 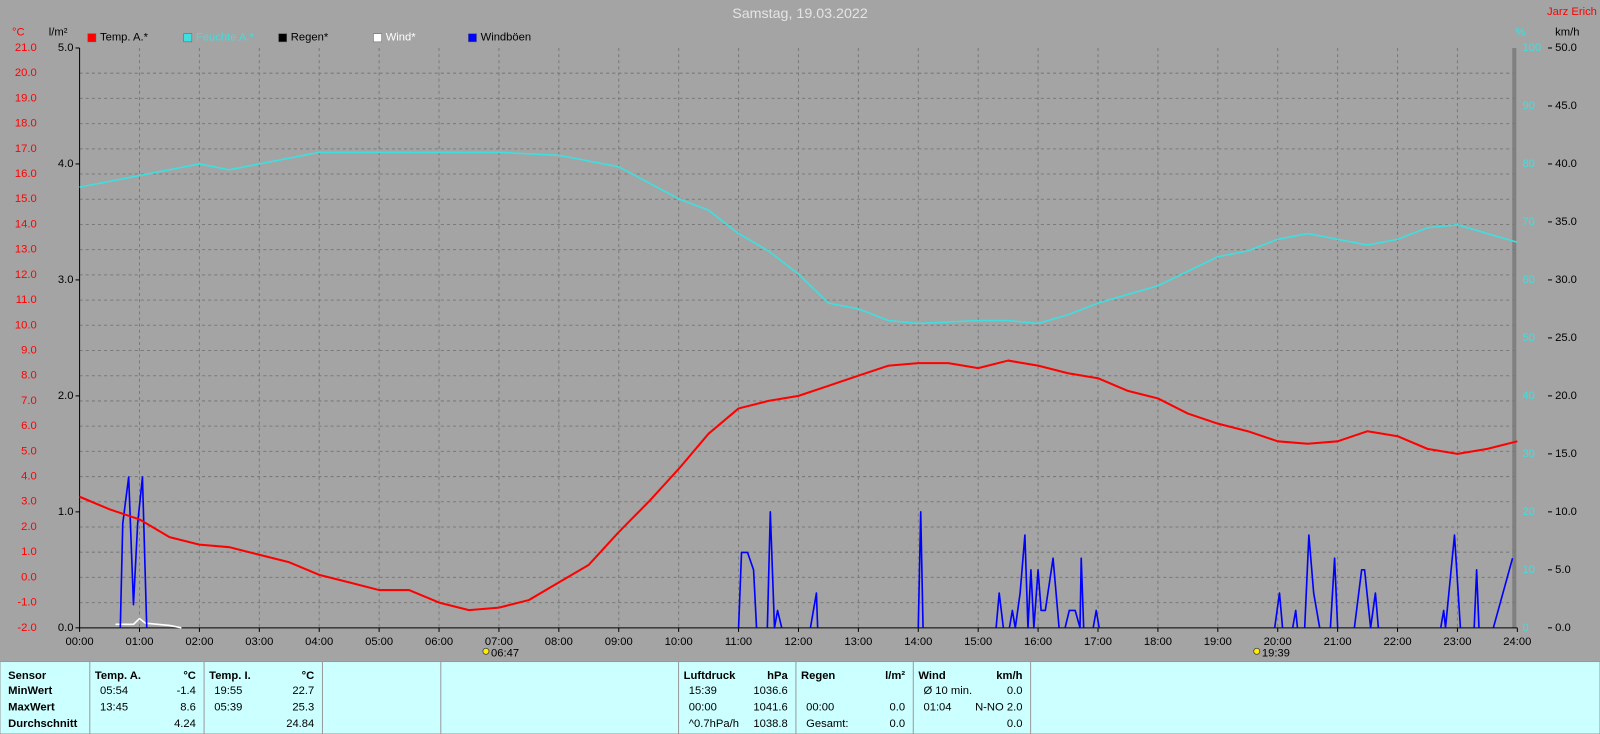 What do you see at coordinates (800, 14) in the screenshot?
I see `chart-title: Samstag, 19.03.2022` at bounding box center [800, 14].